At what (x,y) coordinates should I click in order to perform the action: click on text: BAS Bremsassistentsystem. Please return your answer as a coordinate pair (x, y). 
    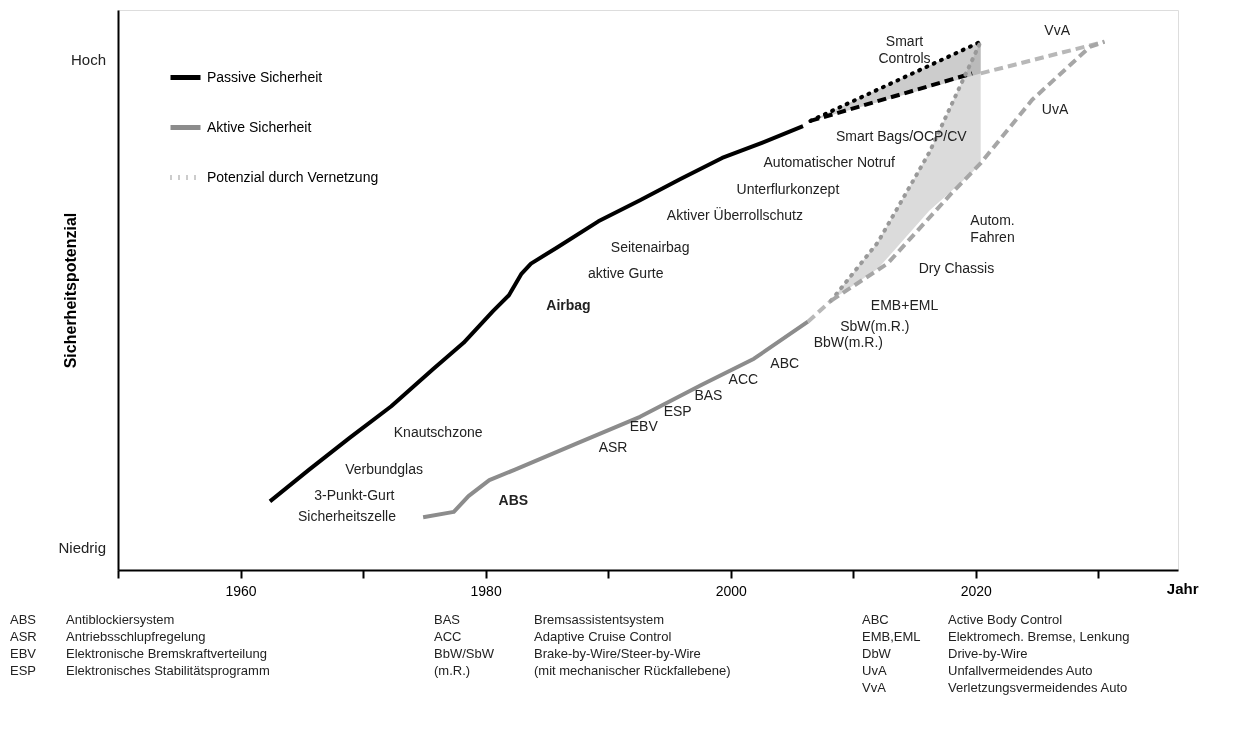
    Looking at the image, I should click on (549, 619).